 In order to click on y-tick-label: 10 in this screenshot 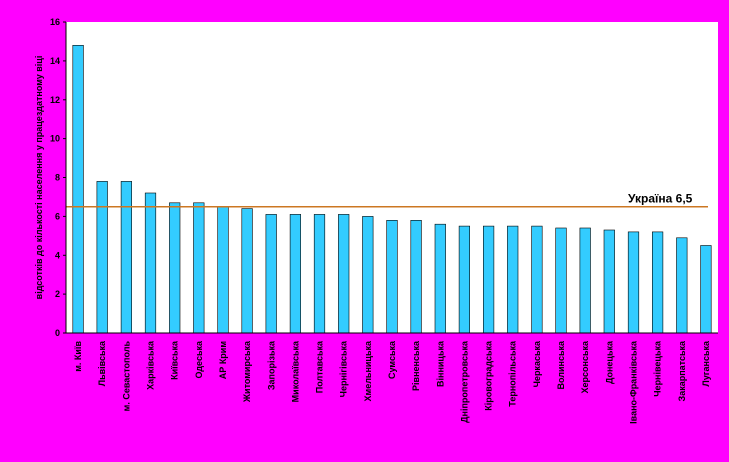, I will do `click(55, 139)`.